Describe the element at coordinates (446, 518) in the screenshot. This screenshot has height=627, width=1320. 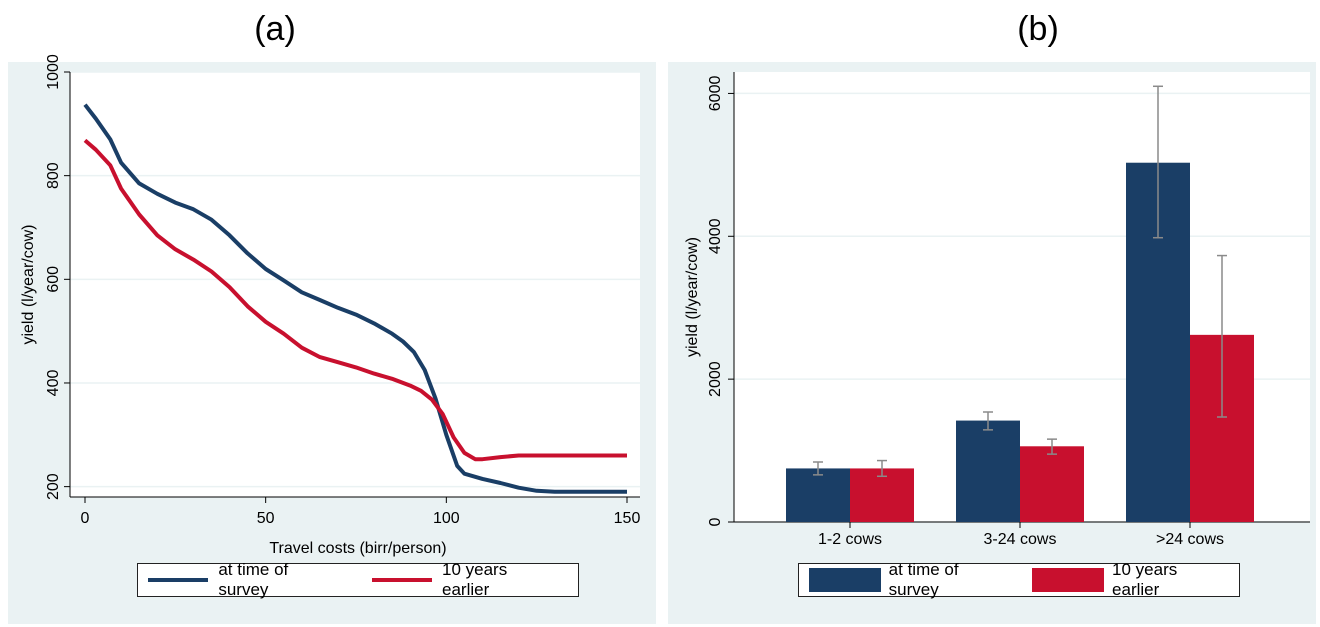
I see `x-tick-label-a-2: 100` at that location.